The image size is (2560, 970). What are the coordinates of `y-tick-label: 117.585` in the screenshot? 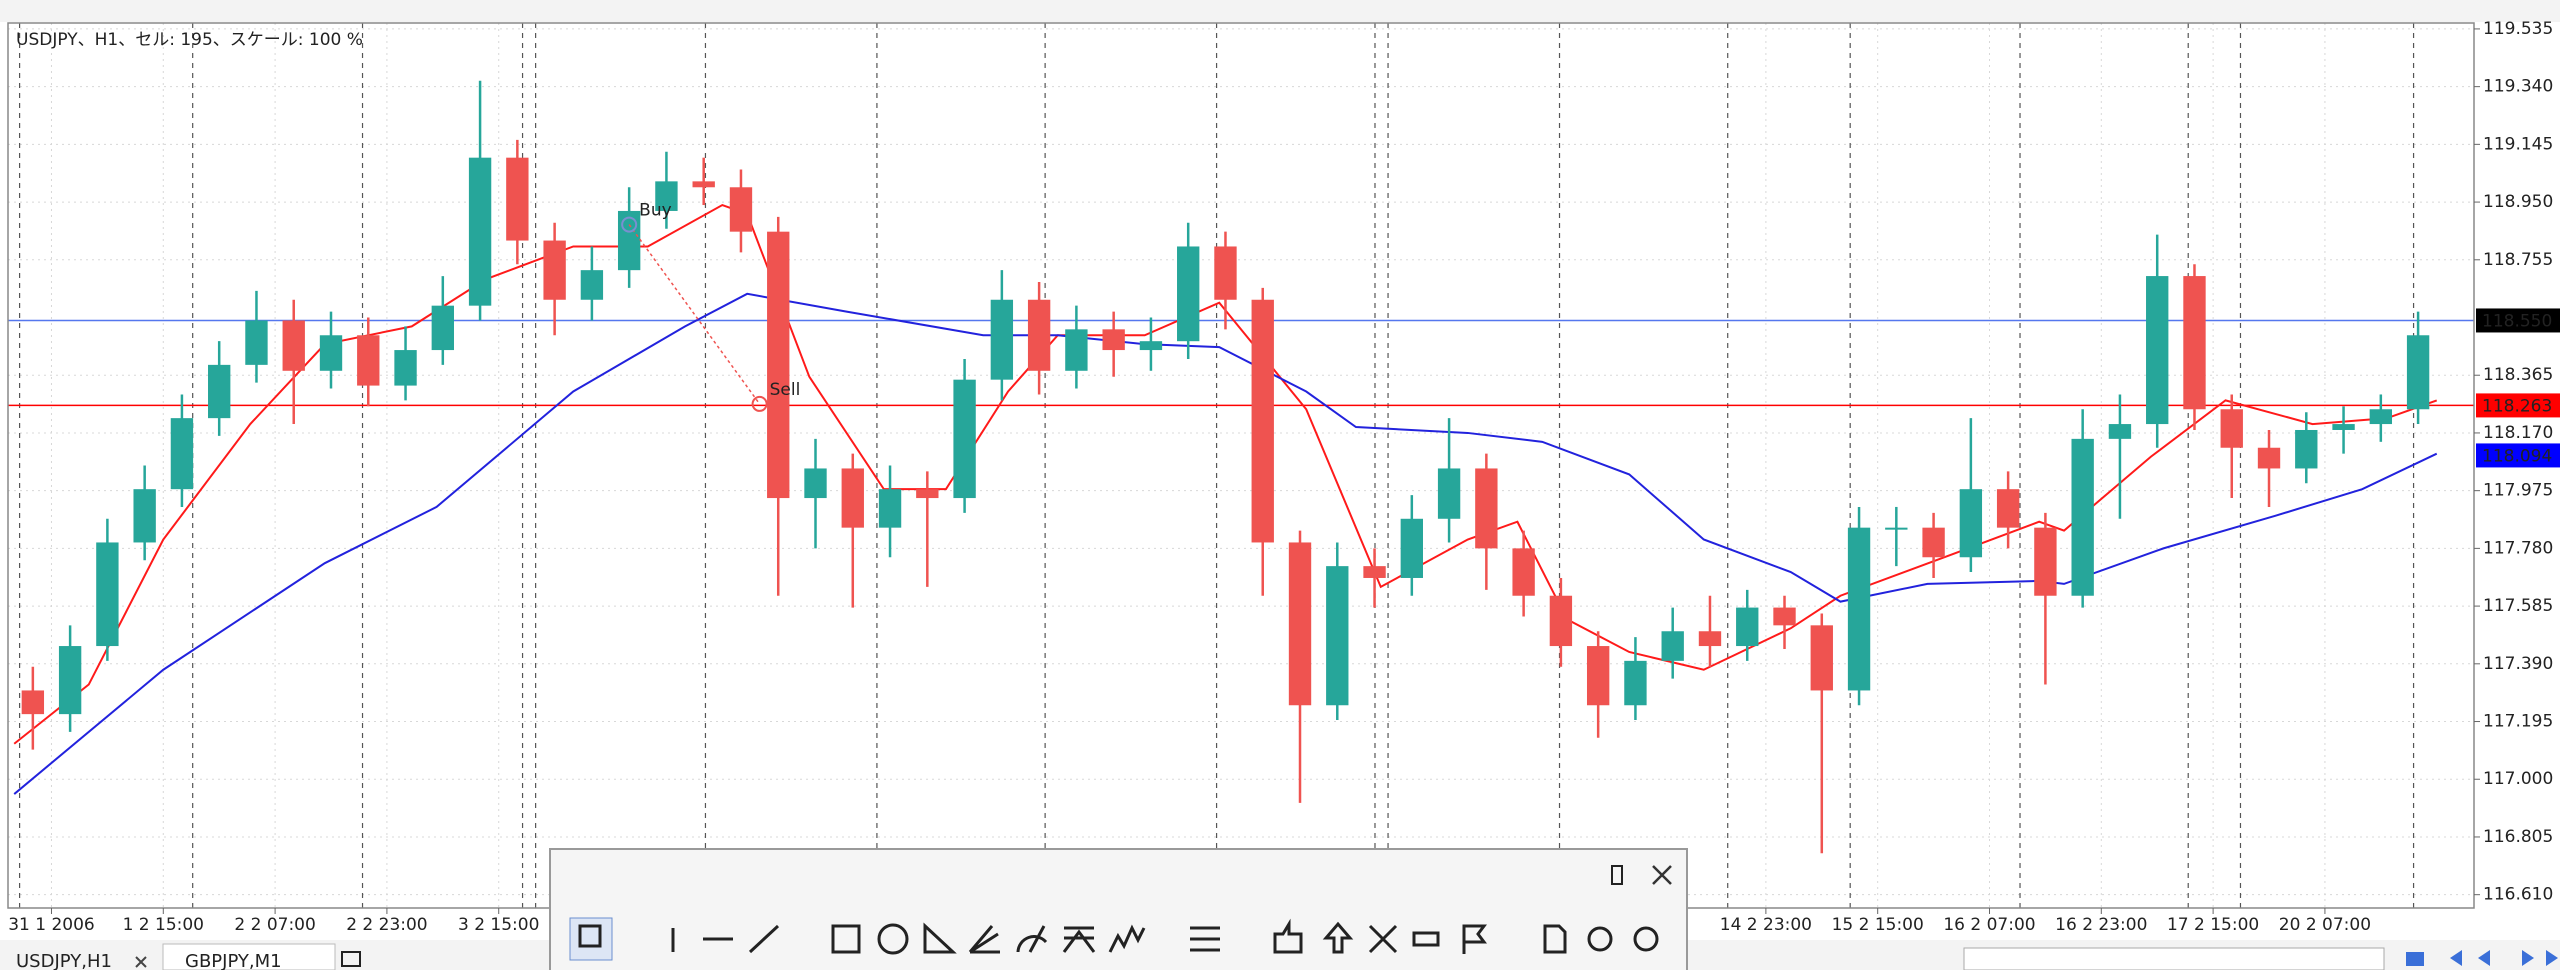 It's located at (2518, 606).